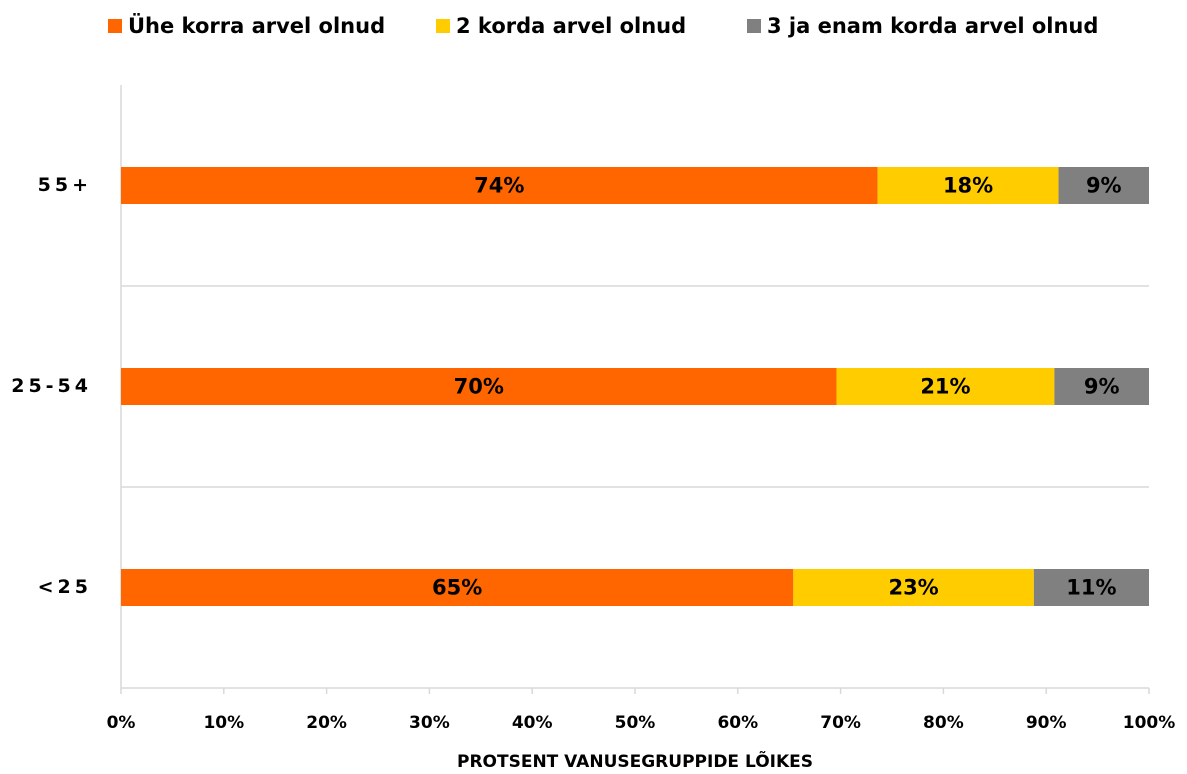  I want to click on x-tick-label: 80%, so click(943, 723).